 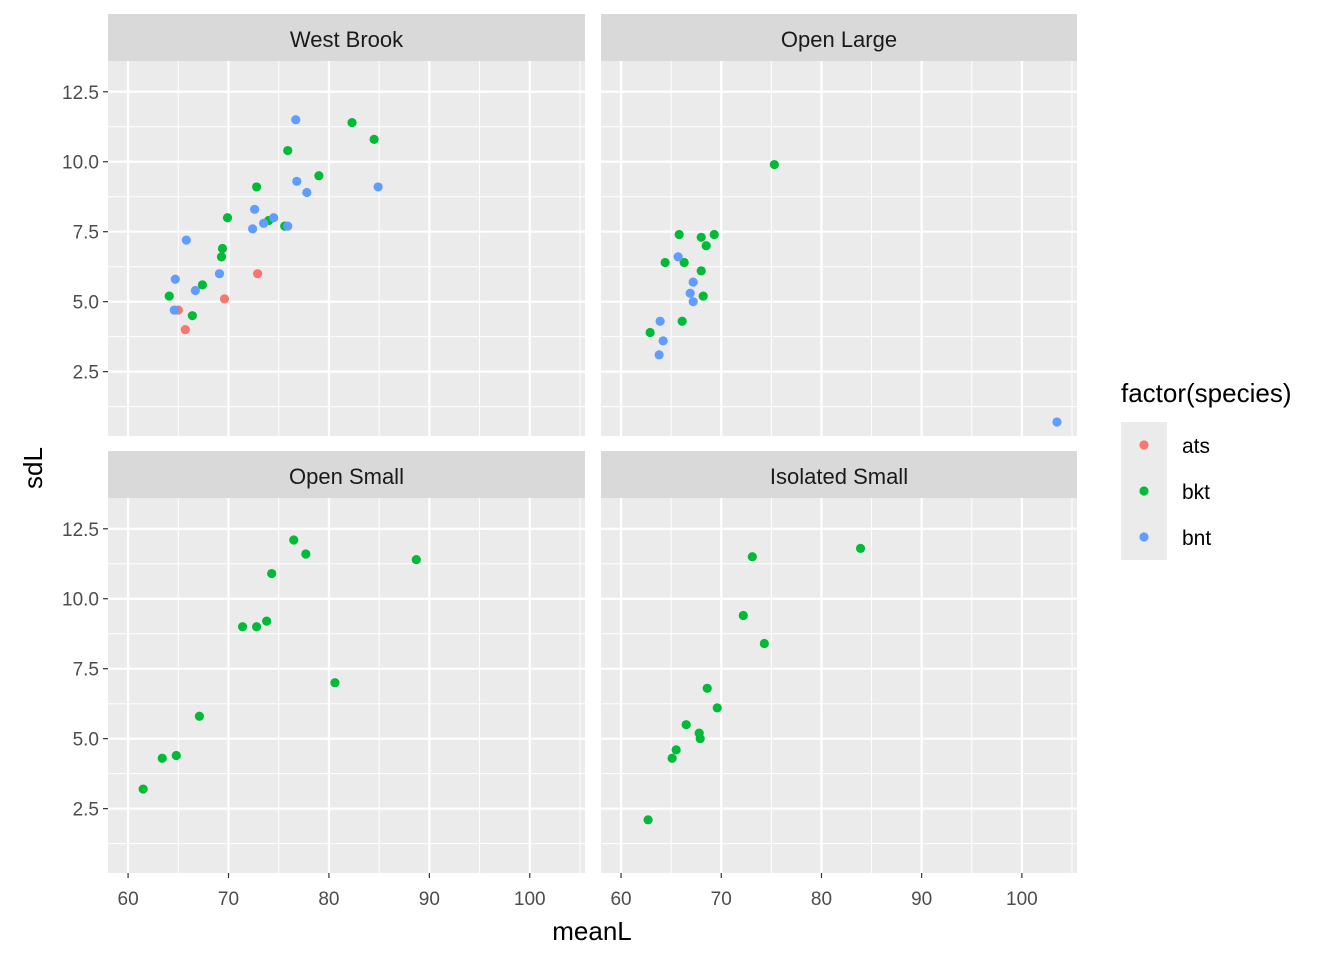 I want to click on strip-label: Isolated Small, so click(x=839, y=476).